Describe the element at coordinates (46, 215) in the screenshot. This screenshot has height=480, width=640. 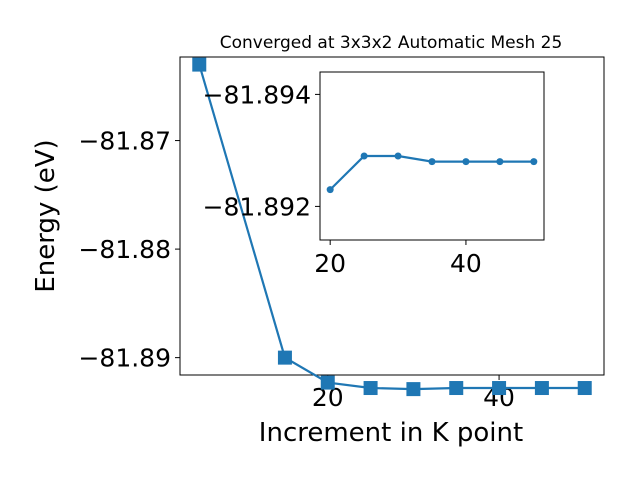
I see `y-axis-label: Energy (eV)` at that location.